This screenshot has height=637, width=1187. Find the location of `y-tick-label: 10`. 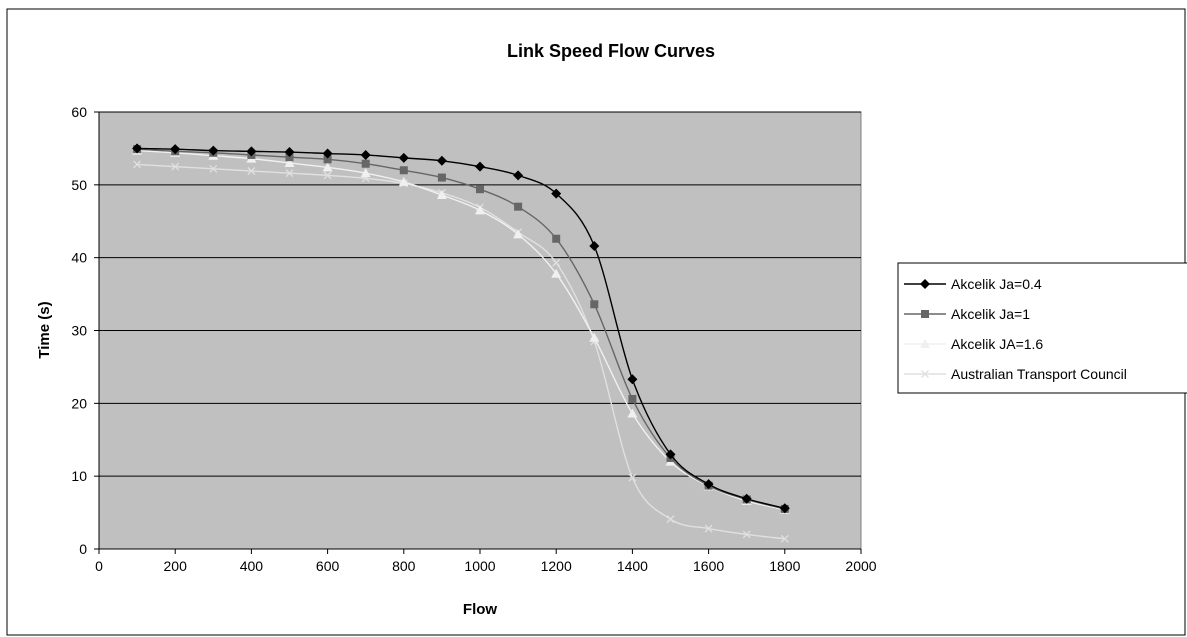

y-tick-label: 10 is located at coordinates (79, 476).